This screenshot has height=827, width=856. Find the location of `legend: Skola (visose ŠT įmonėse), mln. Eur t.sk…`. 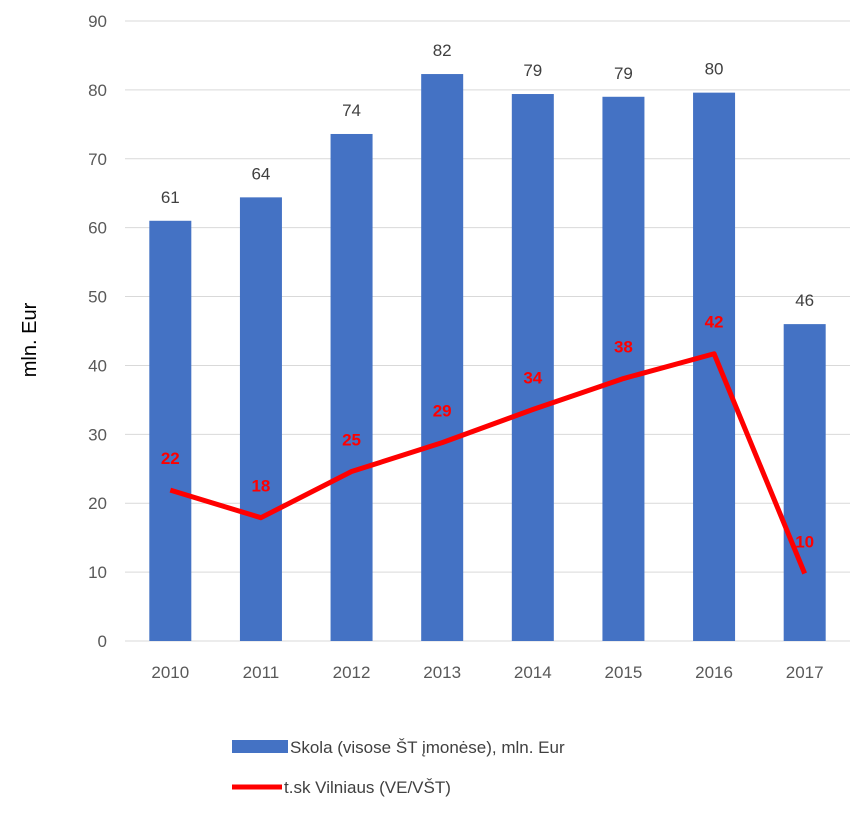

legend: Skola (visose ŠT įmonėse), mln. Eur t.sk… is located at coordinates (398, 767).